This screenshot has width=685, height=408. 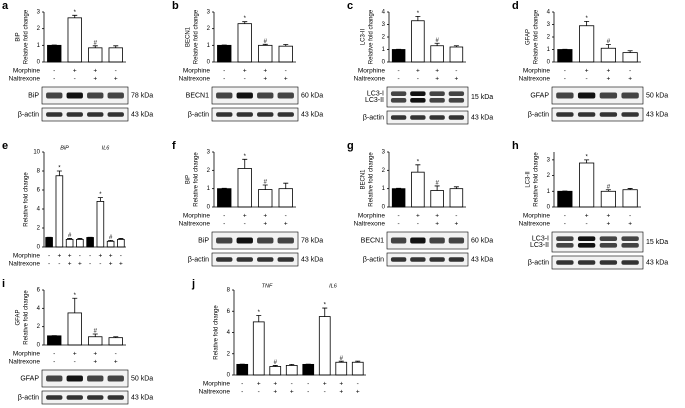 What do you see at coordinates (209, 46) in the screenshot?
I see `y-tick-label: 1` at bounding box center [209, 46].